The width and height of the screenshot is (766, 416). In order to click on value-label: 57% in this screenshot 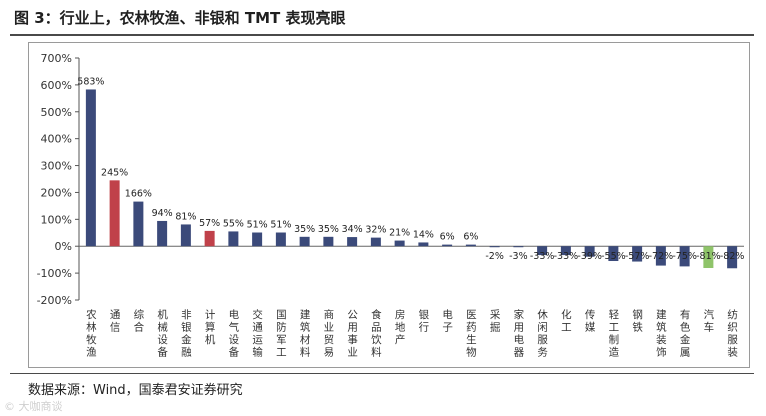, I will do `click(209, 223)`.